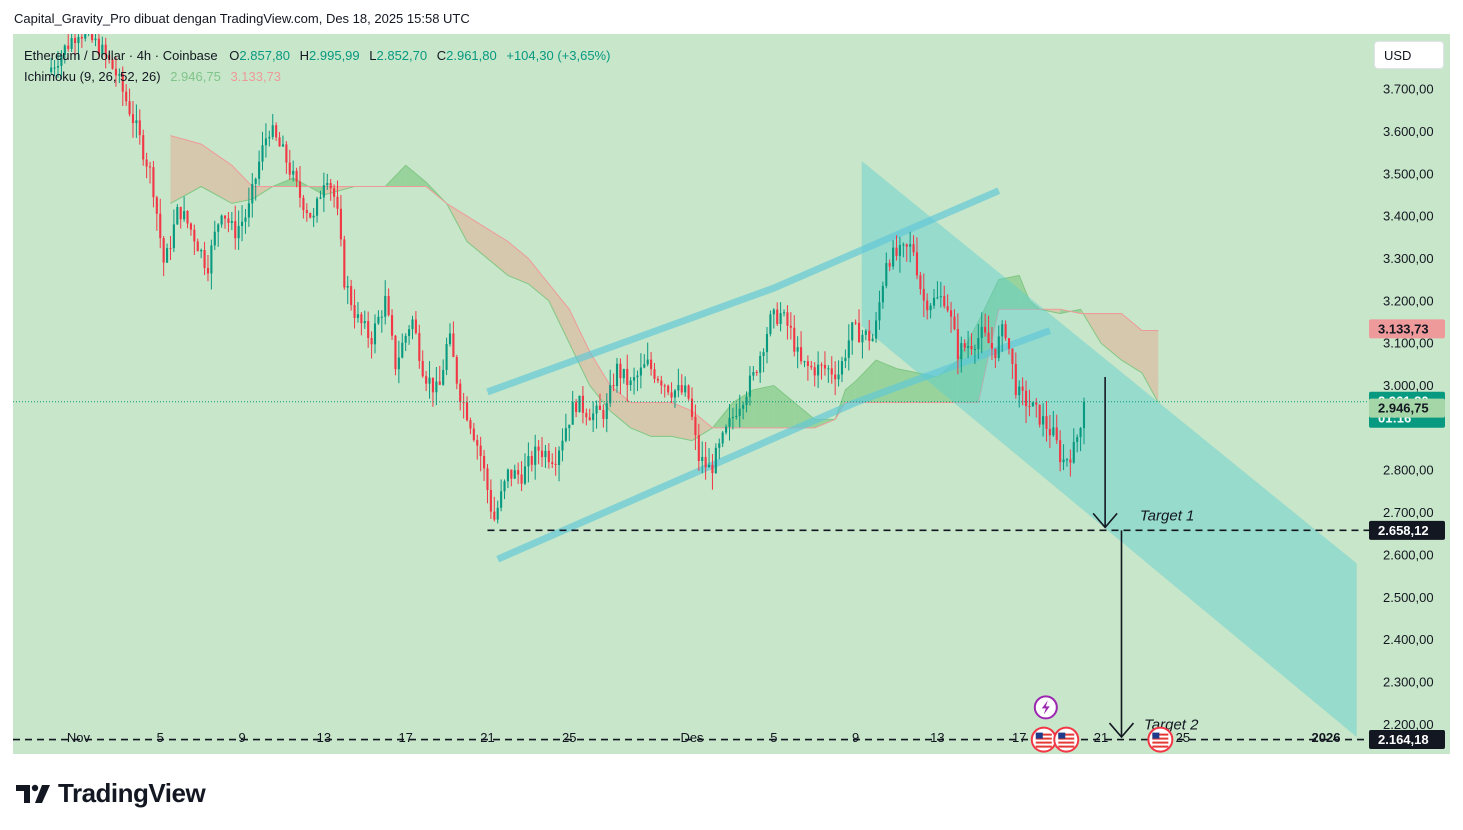 The image size is (1463, 830). Describe the element at coordinates (774, 445) in the screenshot. I see `rising-channel-lower-line` at that location.